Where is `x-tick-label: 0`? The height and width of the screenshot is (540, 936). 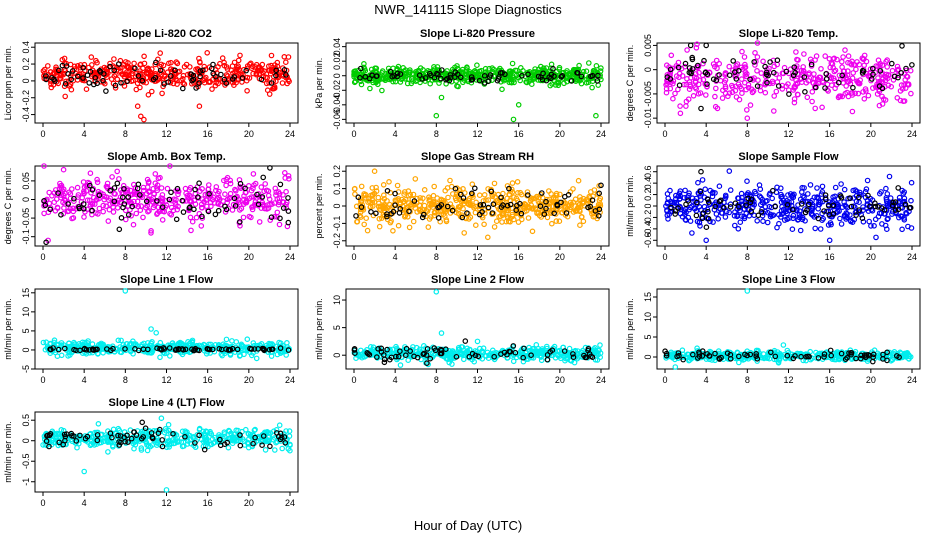
x-tick-label: 0 is located at coordinates (42, 134).